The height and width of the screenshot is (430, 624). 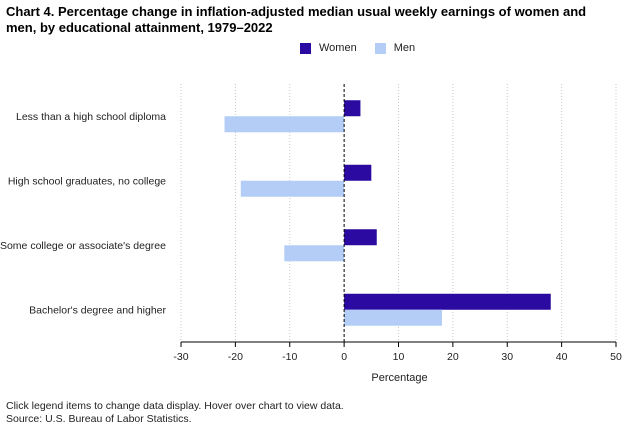 I want to click on x-tick-label-6: 30, so click(x=507, y=357).